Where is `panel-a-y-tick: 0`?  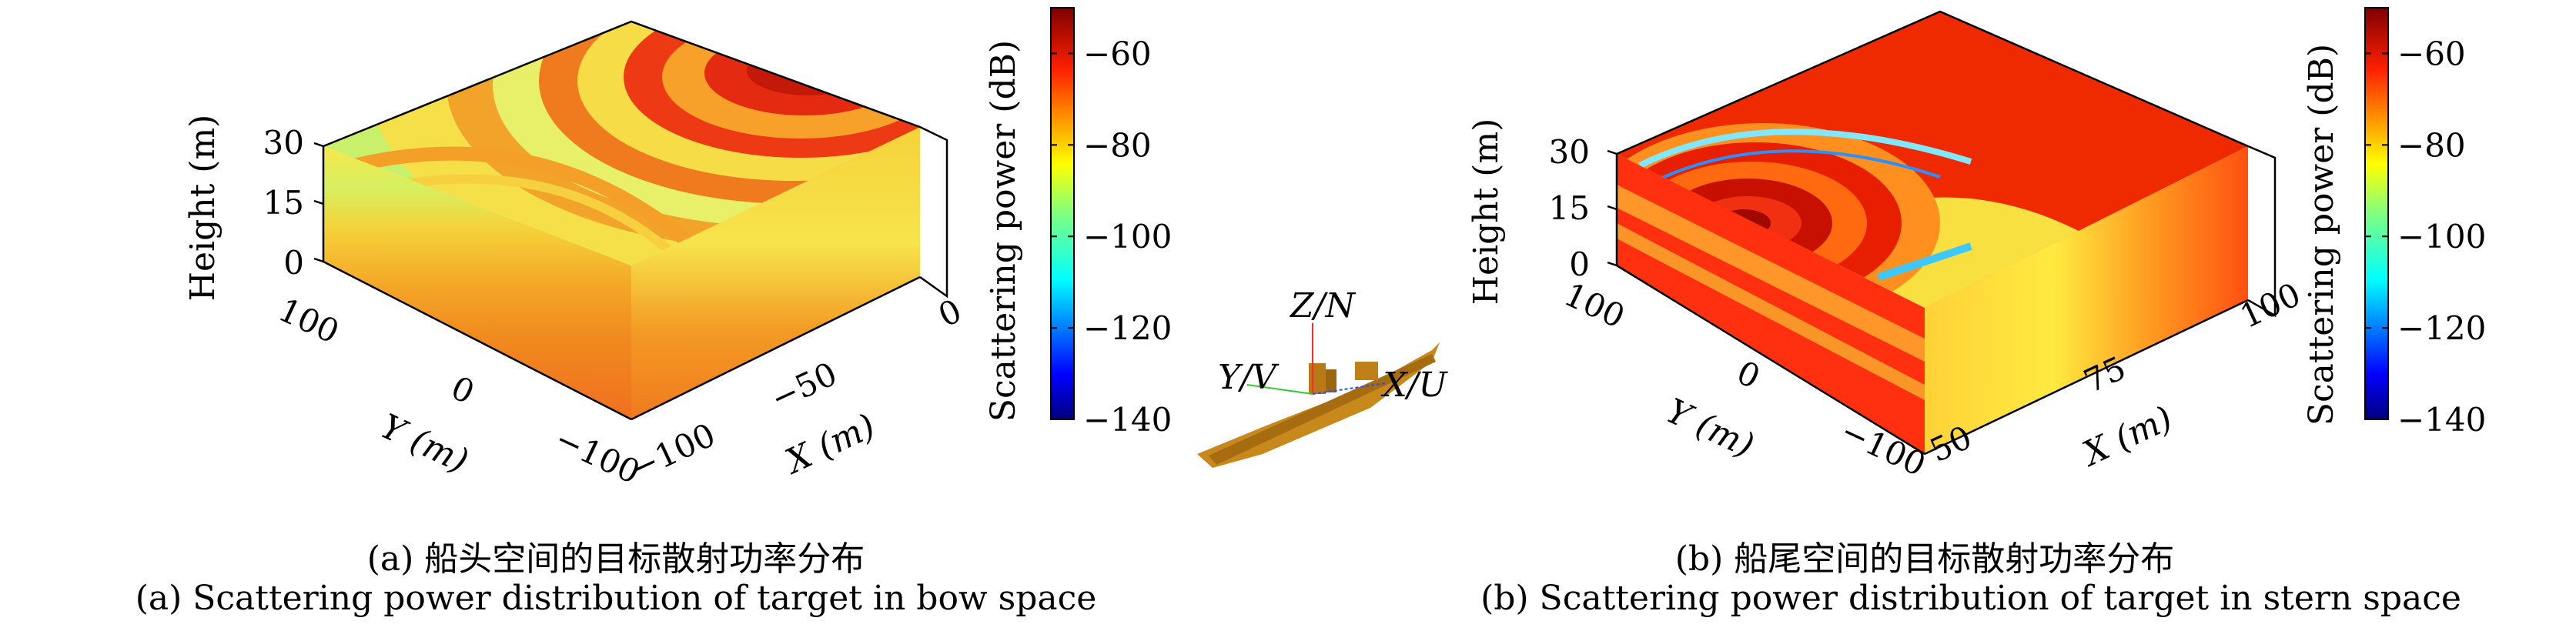 panel-a-y-tick: 0 is located at coordinates (463, 390).